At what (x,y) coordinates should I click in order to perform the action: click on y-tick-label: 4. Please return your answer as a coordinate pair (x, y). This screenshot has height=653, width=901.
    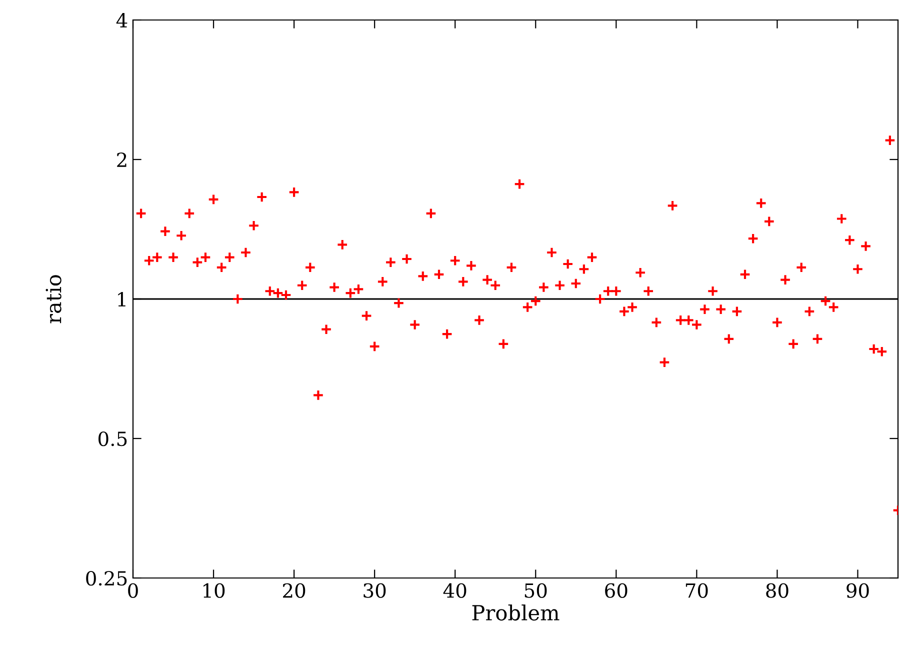
    Looking at the image, I should click on (122, 20).